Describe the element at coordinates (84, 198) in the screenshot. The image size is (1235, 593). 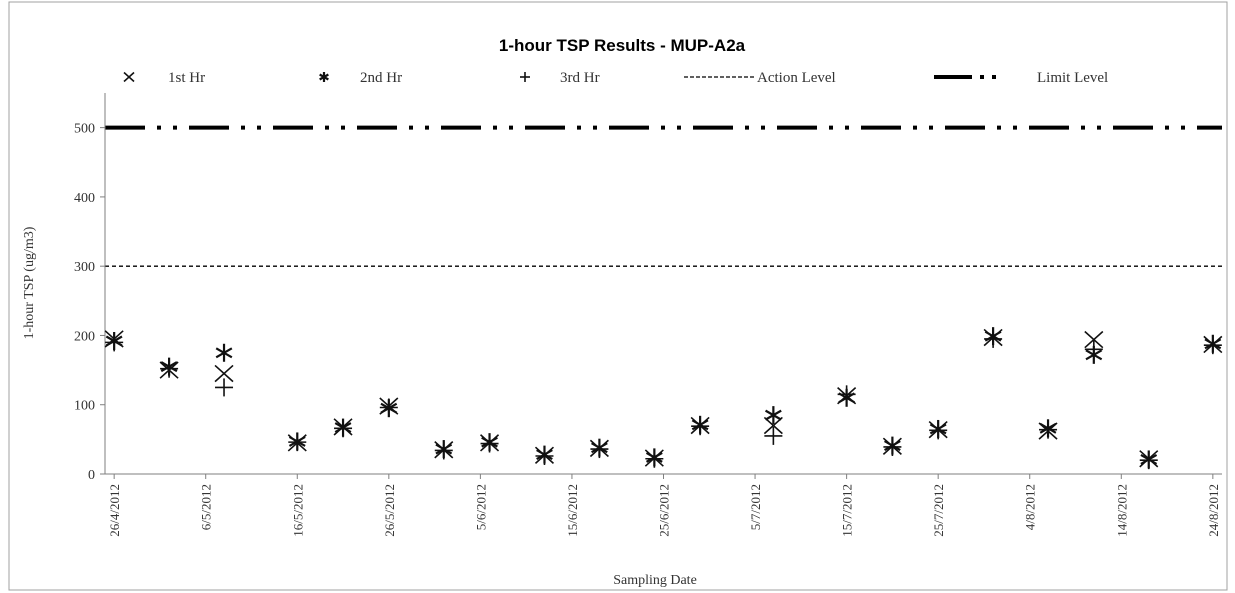
I see `y-tick-label: 400` at that location.